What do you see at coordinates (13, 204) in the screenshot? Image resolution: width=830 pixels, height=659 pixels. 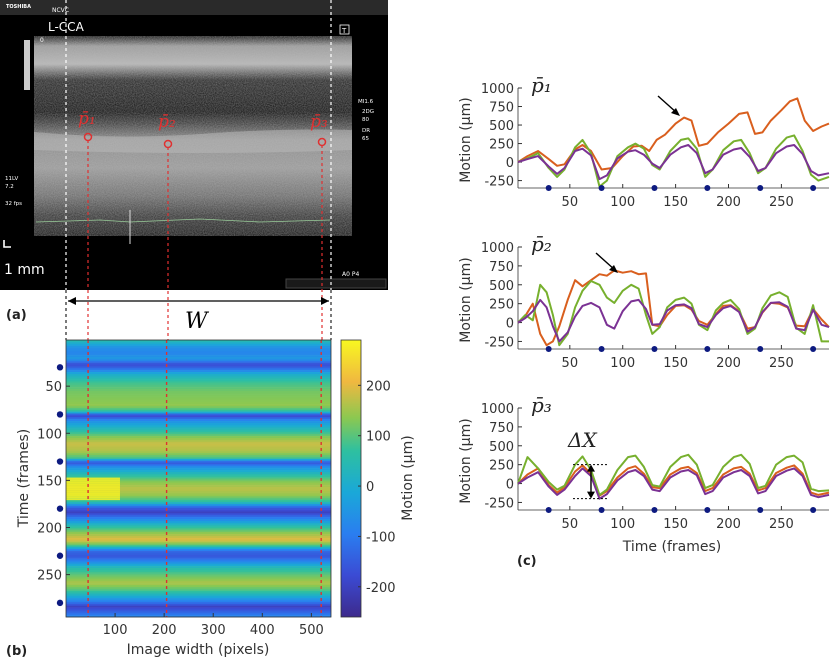 I see `left-param: 32 fps` at bounding box center [13, 204].